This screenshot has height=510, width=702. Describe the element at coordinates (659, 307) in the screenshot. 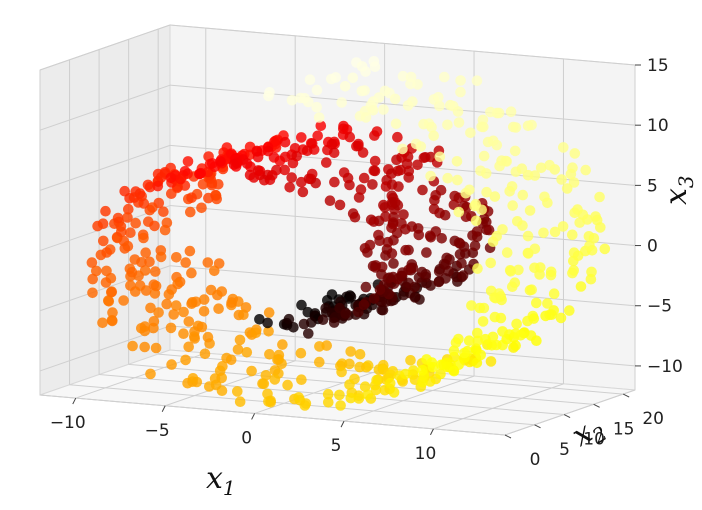

I see `x3-tick-label: −5` at that location.